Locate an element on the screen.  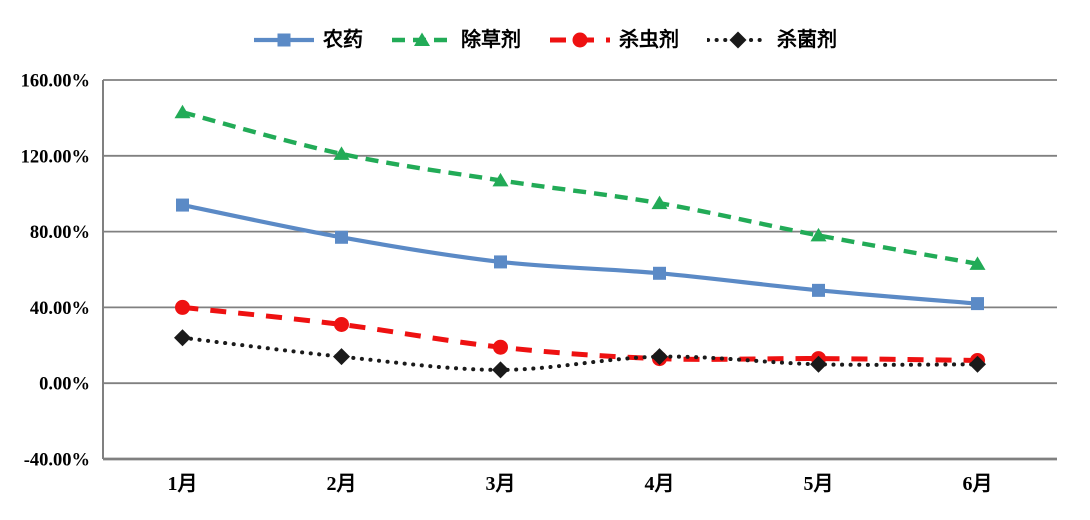
y-axis-tick-label: 40.00% is located at coordinates (60, 309).